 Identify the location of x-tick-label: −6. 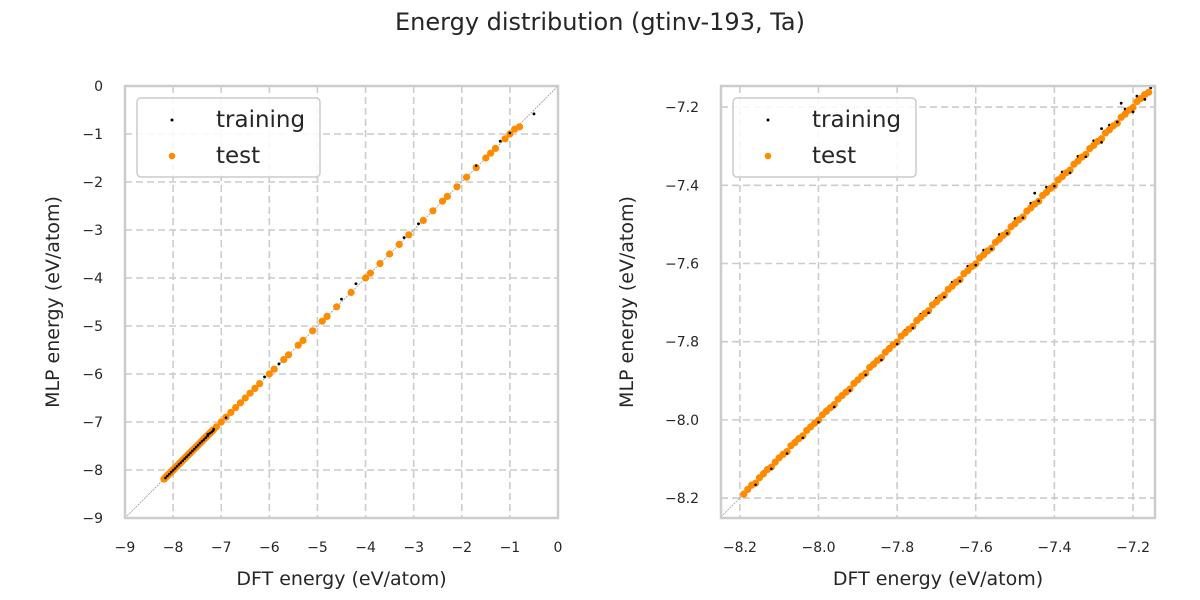
(269, 548).